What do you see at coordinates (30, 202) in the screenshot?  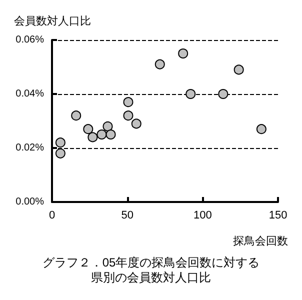 I see `y-tick-label: 0.00%` at bounding box center [30, 202].